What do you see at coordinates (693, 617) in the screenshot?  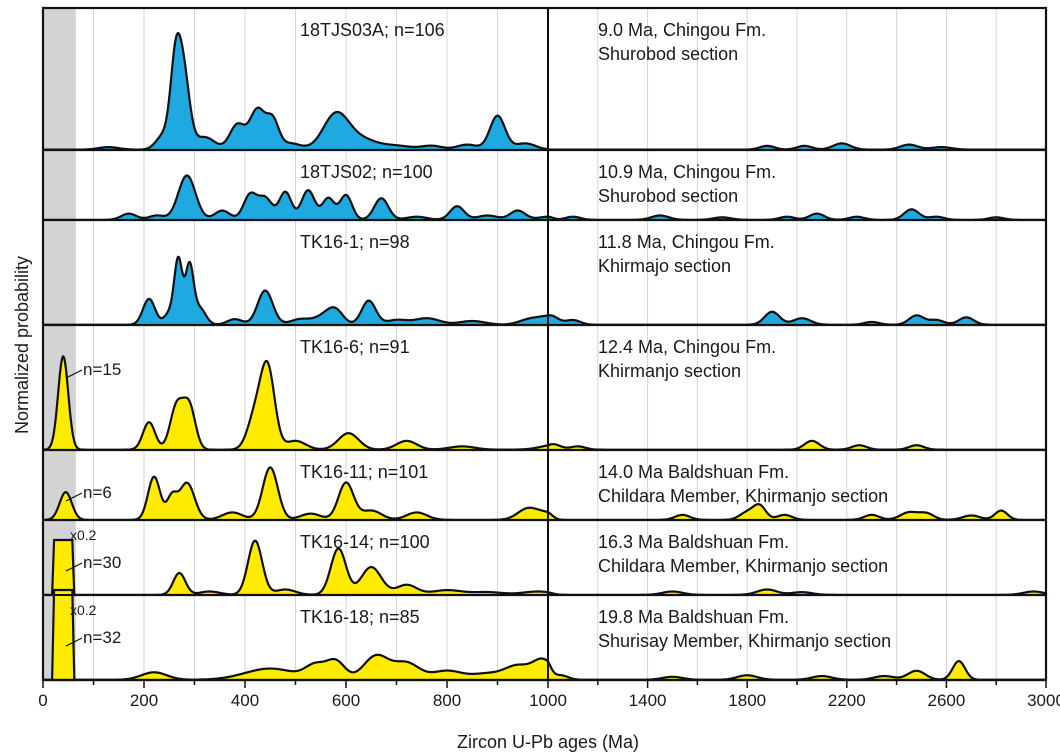 I see `context-line-1: 19.8 Ma Baldshuan Fm.` at bounding box center [693, 617].